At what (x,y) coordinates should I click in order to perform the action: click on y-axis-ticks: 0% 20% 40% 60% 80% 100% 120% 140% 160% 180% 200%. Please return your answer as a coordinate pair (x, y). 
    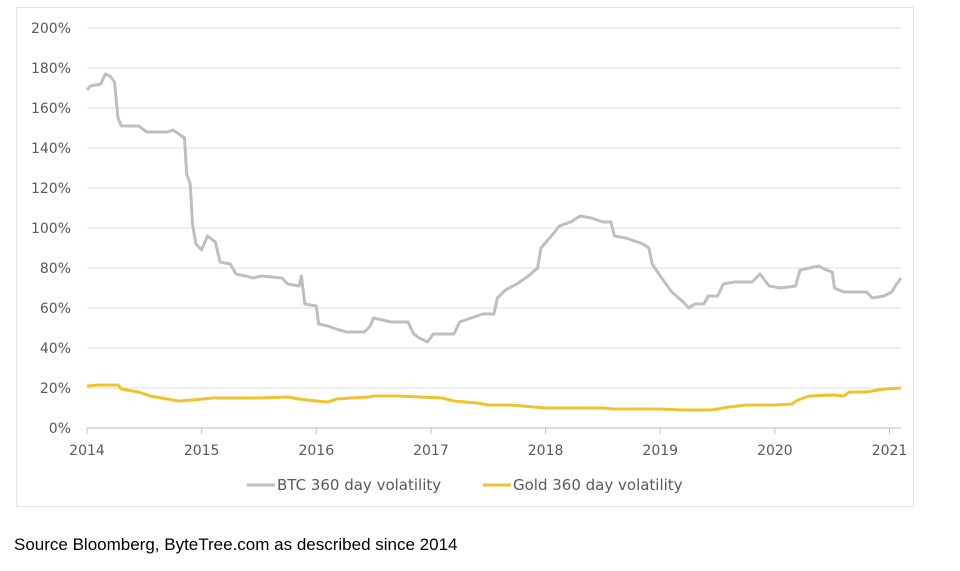
    Looking at the image, I should click on (51, 229).